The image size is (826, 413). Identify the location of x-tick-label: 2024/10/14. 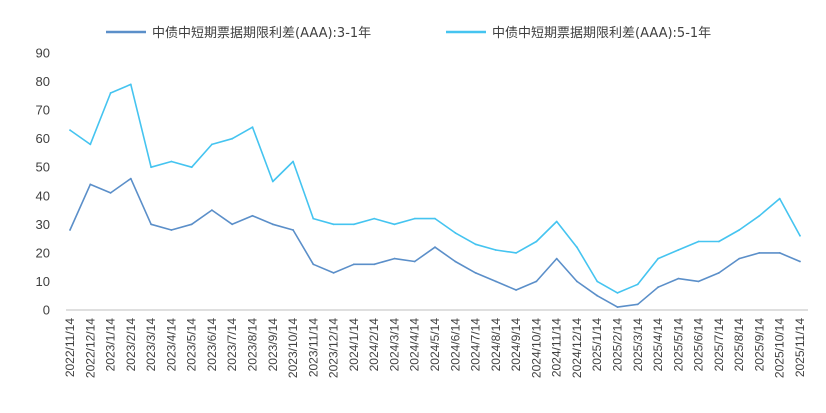
(536, 348).